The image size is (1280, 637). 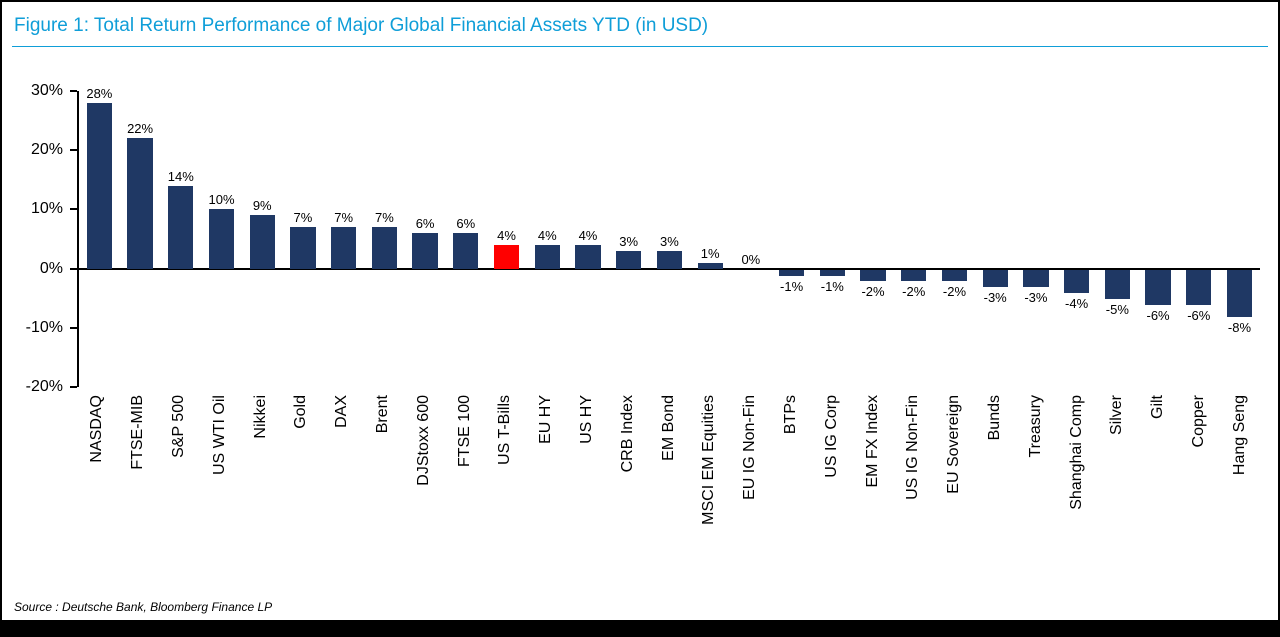 What do you see at coordinates (710, 239) in the screenshot?
I see `bar-column: 1%` at bounding box center [710, 239].